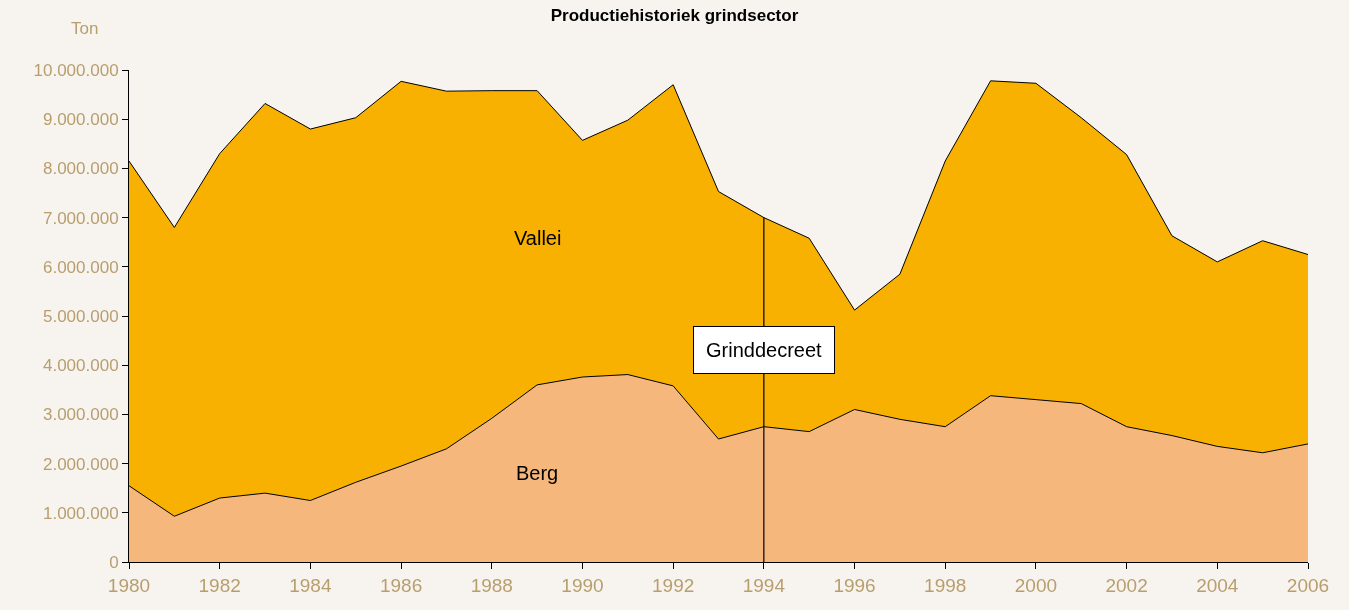 The image size is (1349, 610). Describe the element at coordinates (1036, 585) in the screenshot. I see `x-tick-label: 2000` at that location.